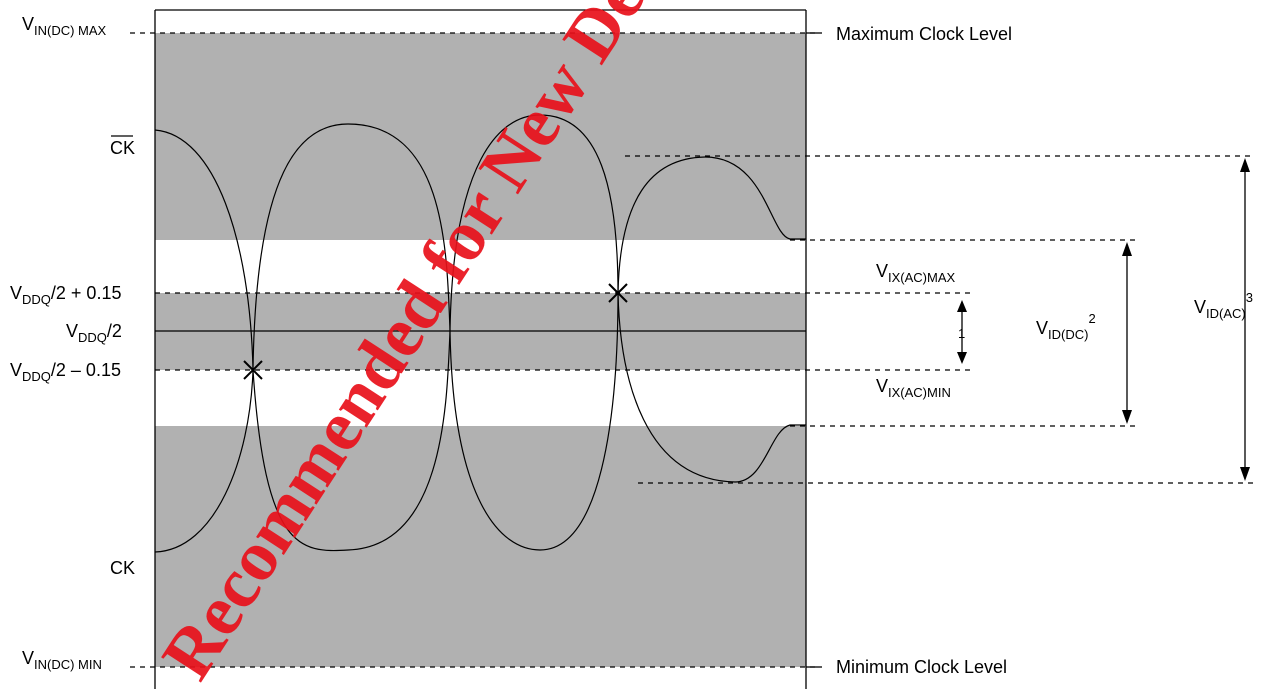  I want to click on vid-dc-label: VID(DC)2, so click(1066, 326).